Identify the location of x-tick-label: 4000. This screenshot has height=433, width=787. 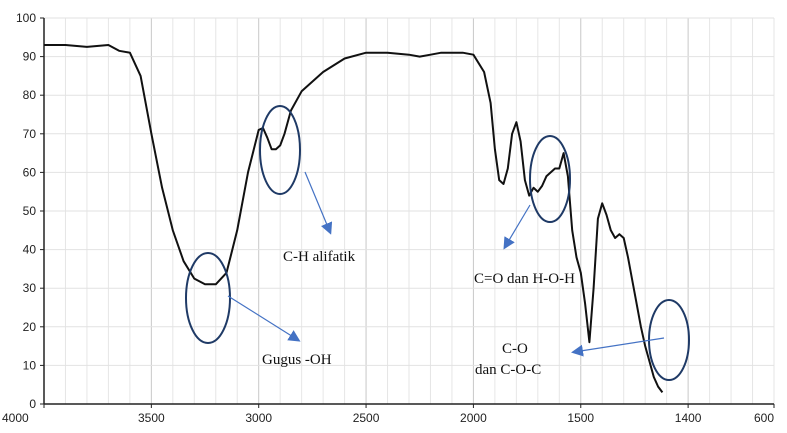
(15, 418).